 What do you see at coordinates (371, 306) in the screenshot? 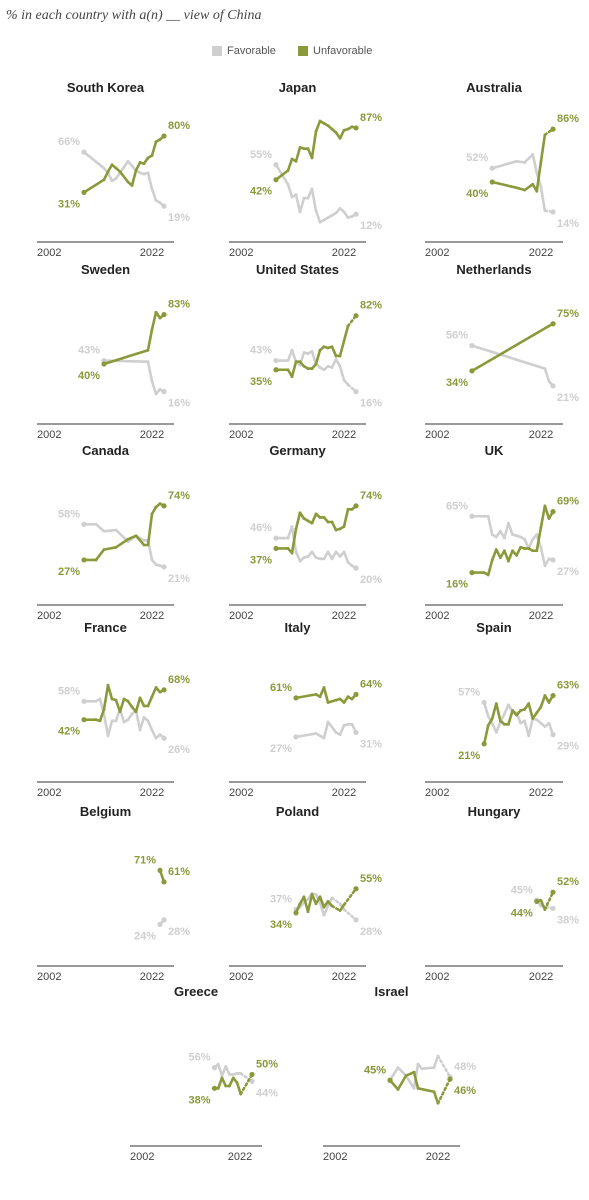
I see `end-value-label: 82%` at bounding box center [371, 306].